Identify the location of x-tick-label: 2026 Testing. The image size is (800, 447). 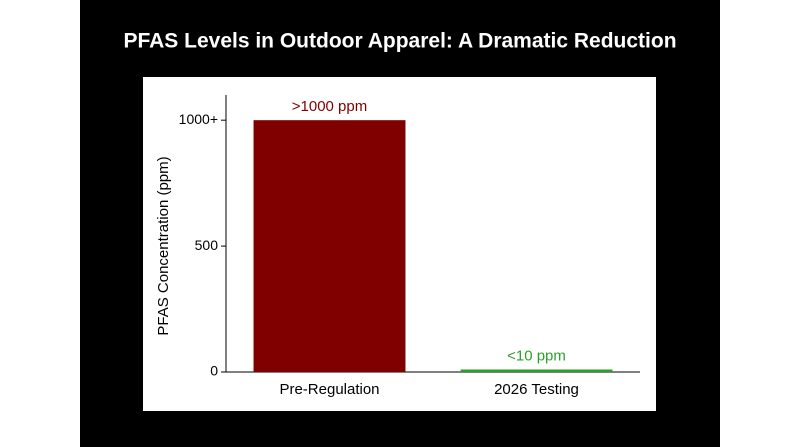
(536, 389).